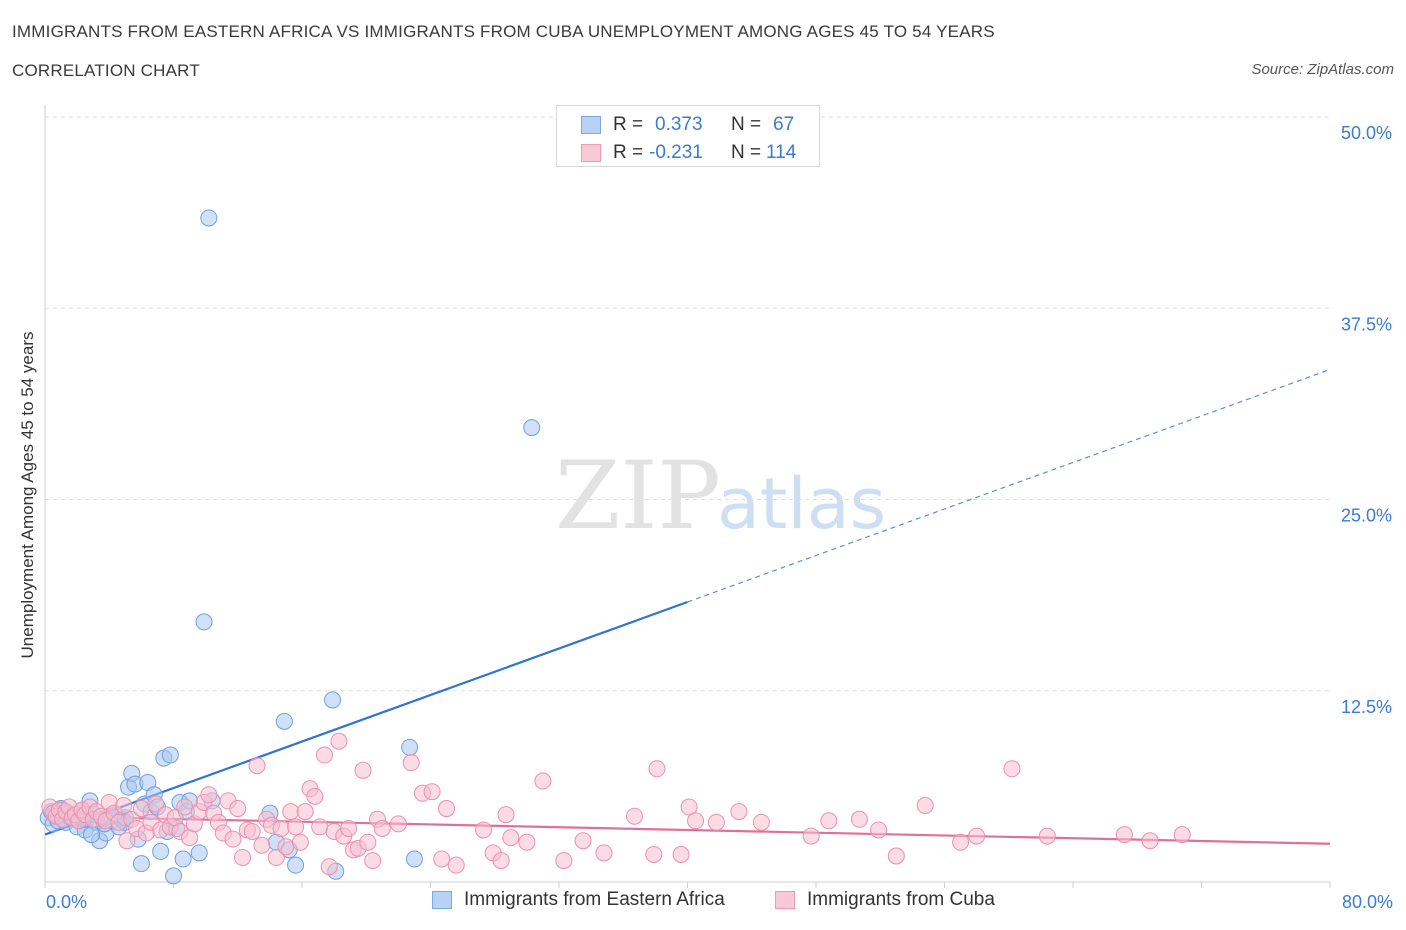  I want to click on watermark: ZIP atlas, so click(720, 496).